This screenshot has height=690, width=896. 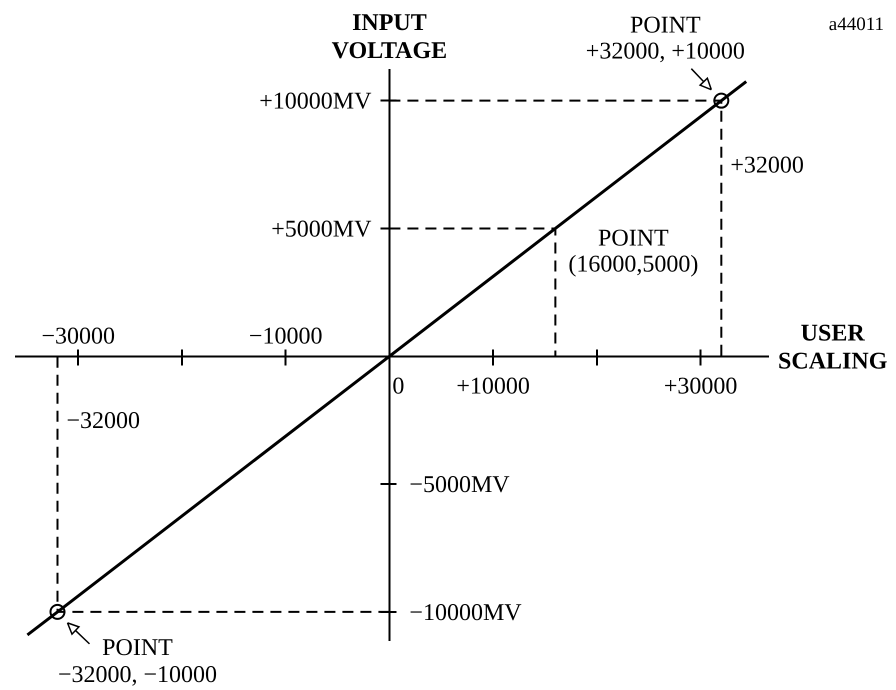 I want to click on y-tick-label: +10000MV, so click(x=315, y=101).